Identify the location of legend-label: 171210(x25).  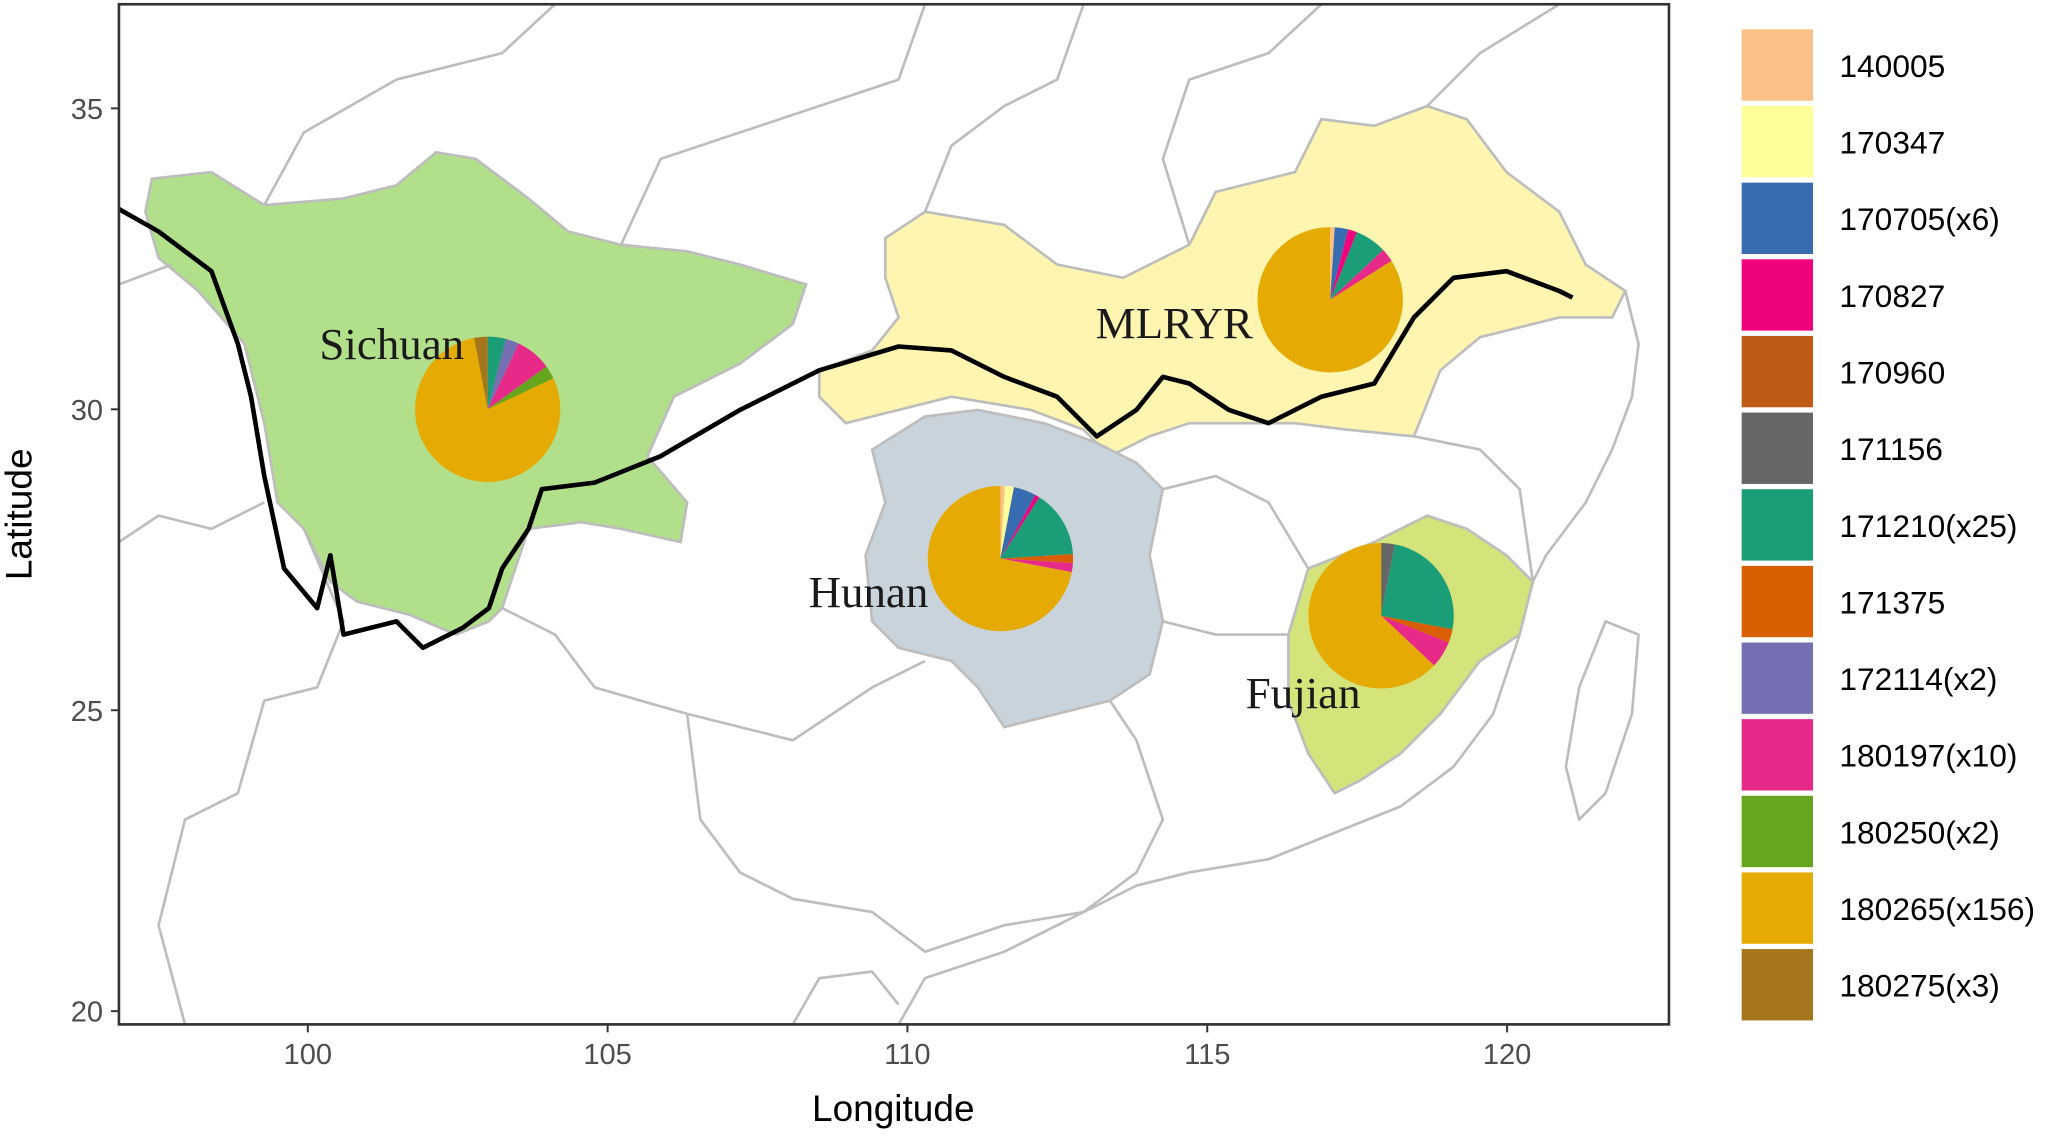
(1928, 526).